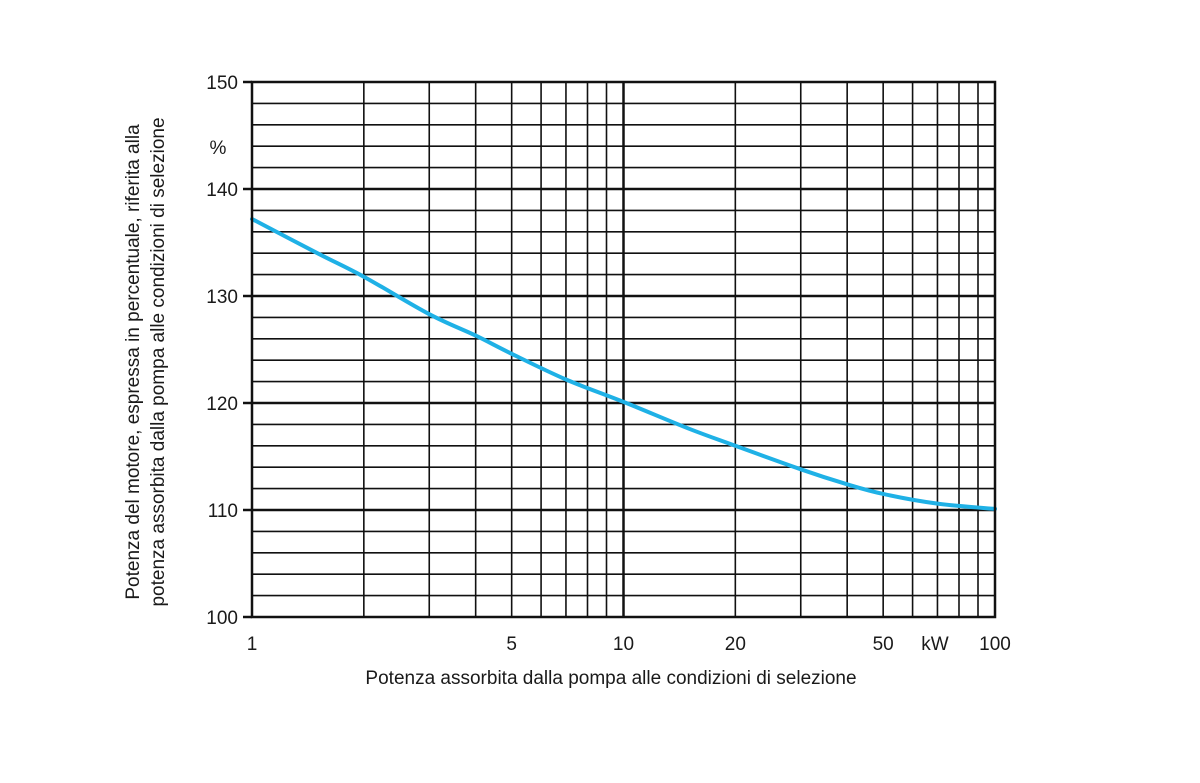 This screenshot has width=1200, height=783. I want to click on y-tick-label: 130, so click(222, 297).